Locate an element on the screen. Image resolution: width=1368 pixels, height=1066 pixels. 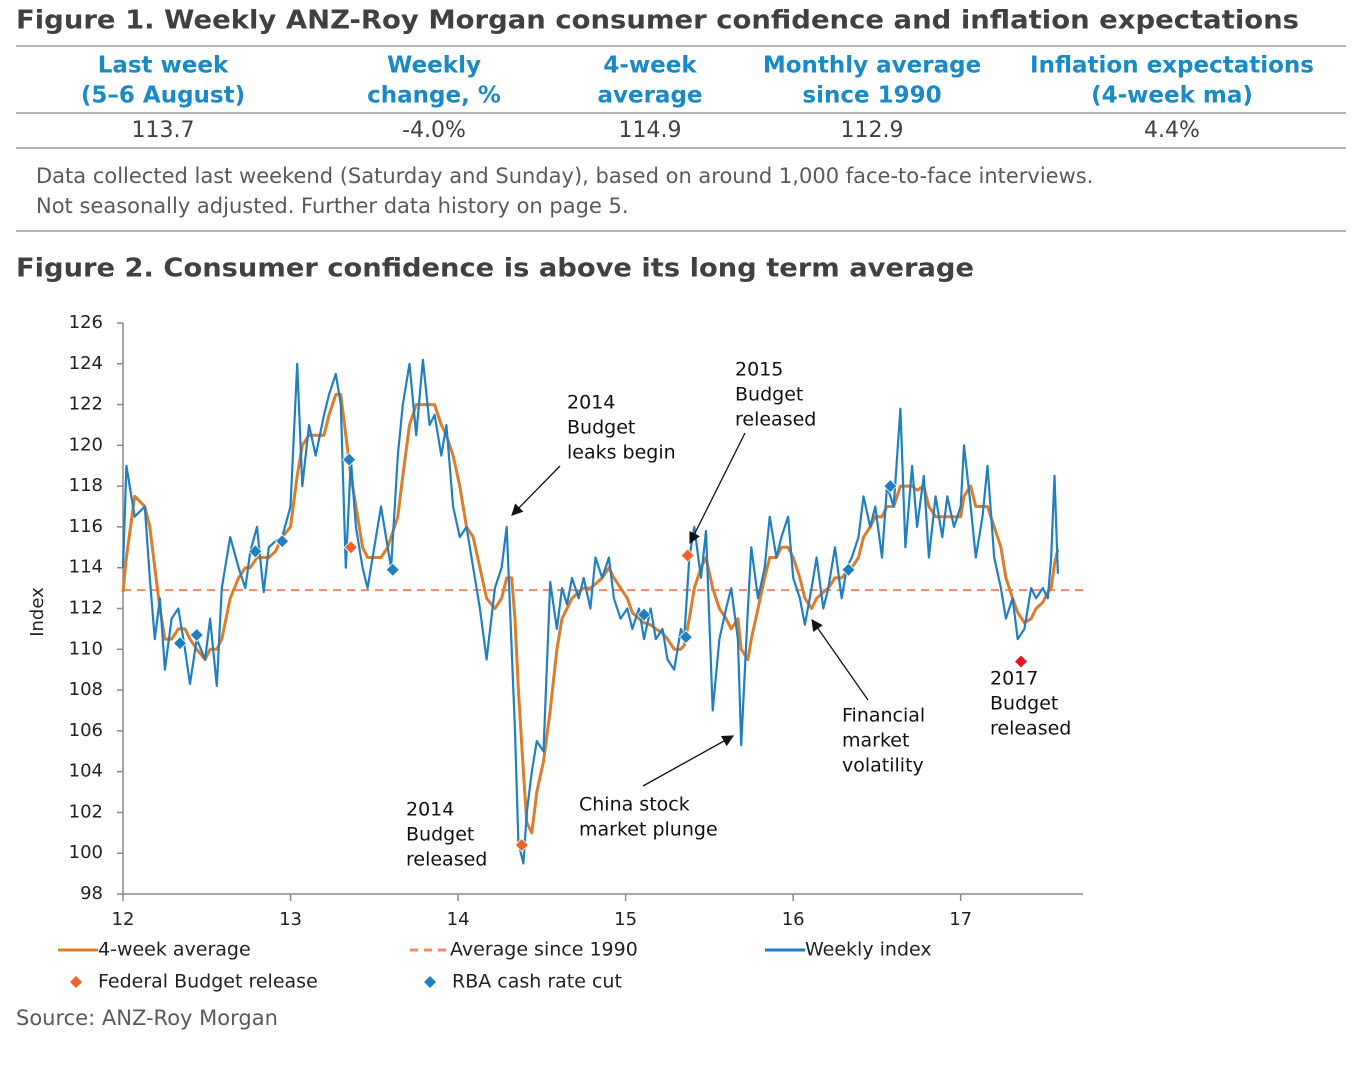
y-tick-label: 126 is located at coordinates (86, 322).